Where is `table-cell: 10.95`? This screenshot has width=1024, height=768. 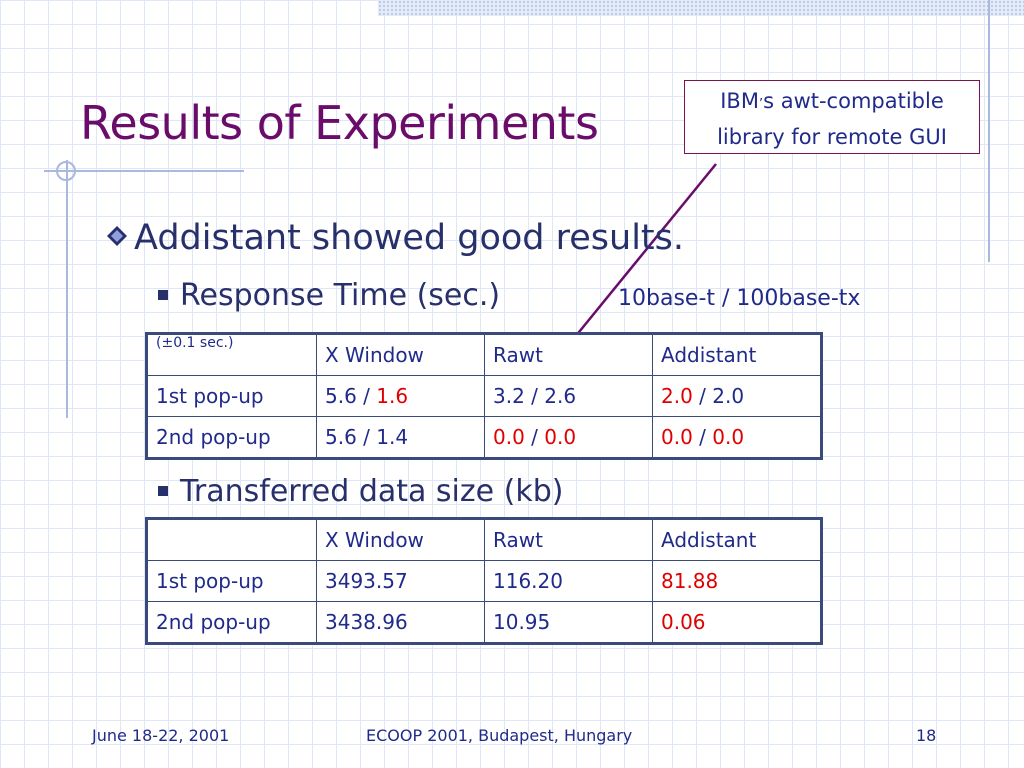 table-cell: 10.95 is located at coordinates (568, 622).